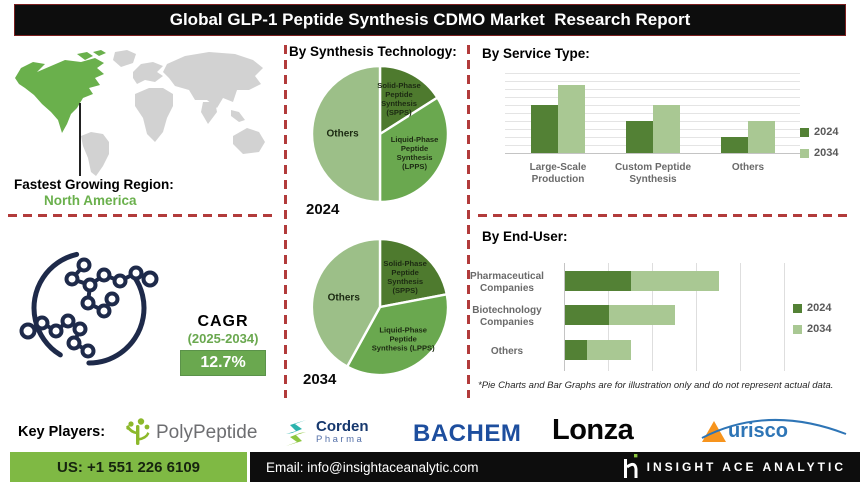  Describe the element at coordinates (94, 184) in the screenshot. I see `fastest-growing-region-label: Fastest Growing Region:` at that location.